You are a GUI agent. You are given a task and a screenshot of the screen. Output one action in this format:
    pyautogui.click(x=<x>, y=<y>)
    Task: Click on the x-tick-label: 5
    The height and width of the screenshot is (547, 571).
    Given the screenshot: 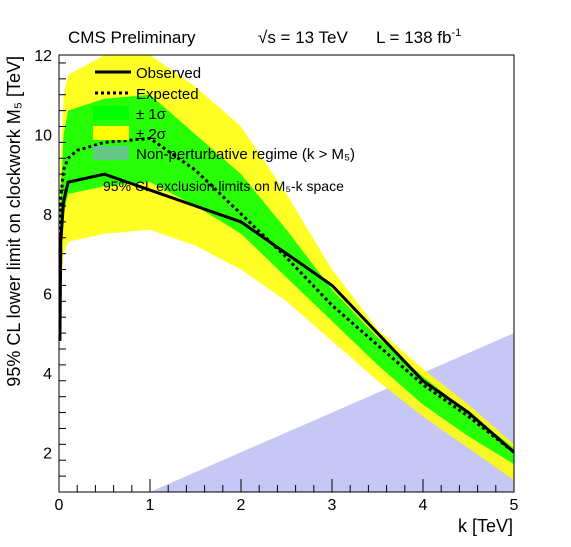 What is the action you would take?
    pyautogui.click(x=514, y=505)
    